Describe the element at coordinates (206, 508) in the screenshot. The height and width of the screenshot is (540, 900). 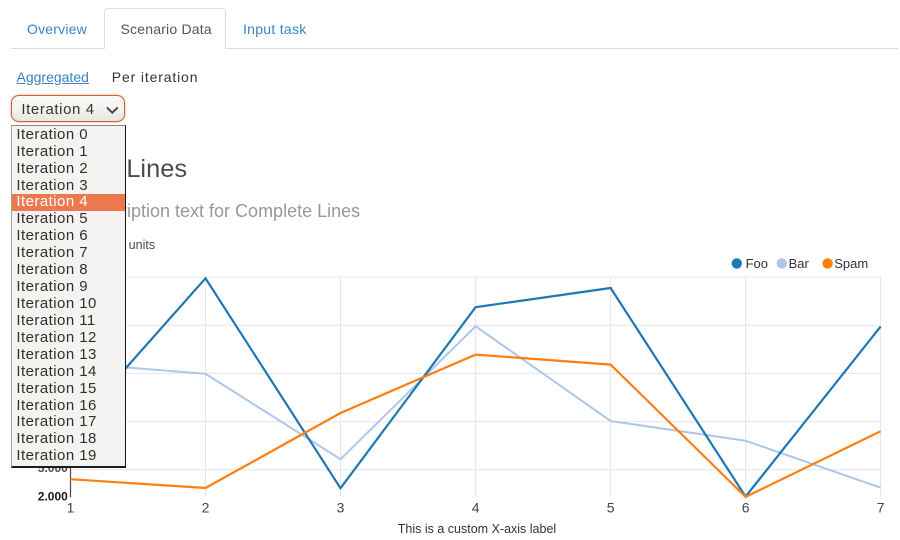
I see `svg-text: 2` at that location.